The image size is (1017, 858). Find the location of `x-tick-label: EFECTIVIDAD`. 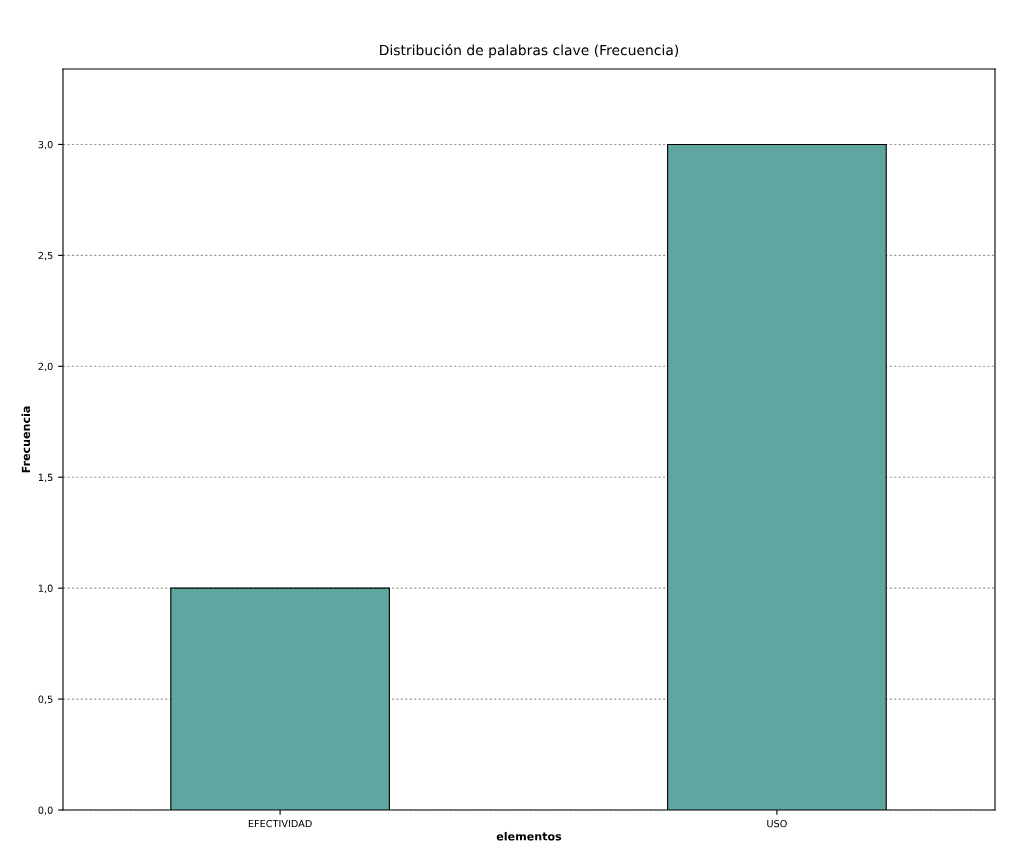

x-tick-label: EFECTIVIDAD is located at coordinates (280, 823).